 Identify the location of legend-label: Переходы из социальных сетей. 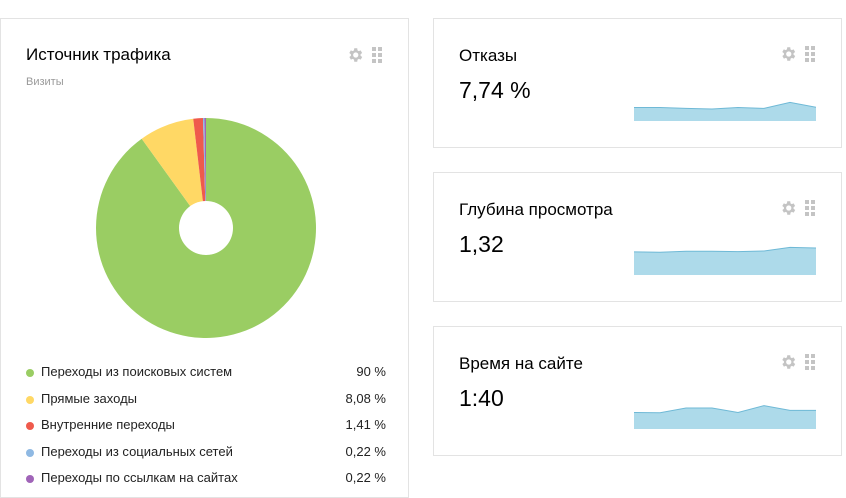
(137, 451).